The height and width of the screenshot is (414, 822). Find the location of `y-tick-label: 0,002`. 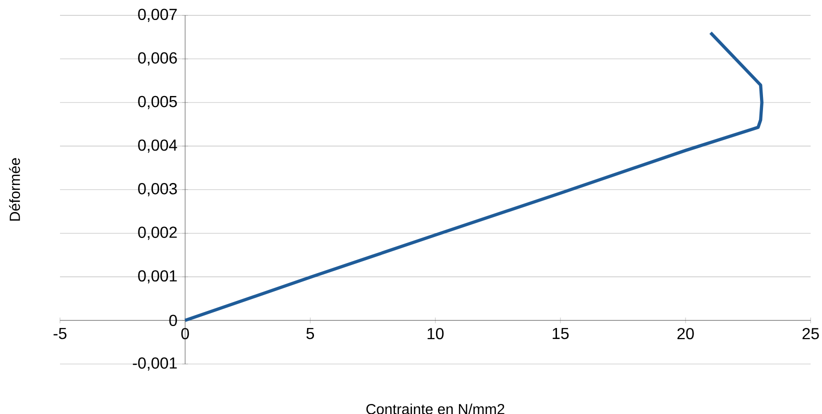

y-tick-label: 0,002 is located at coordinates (157, 233).